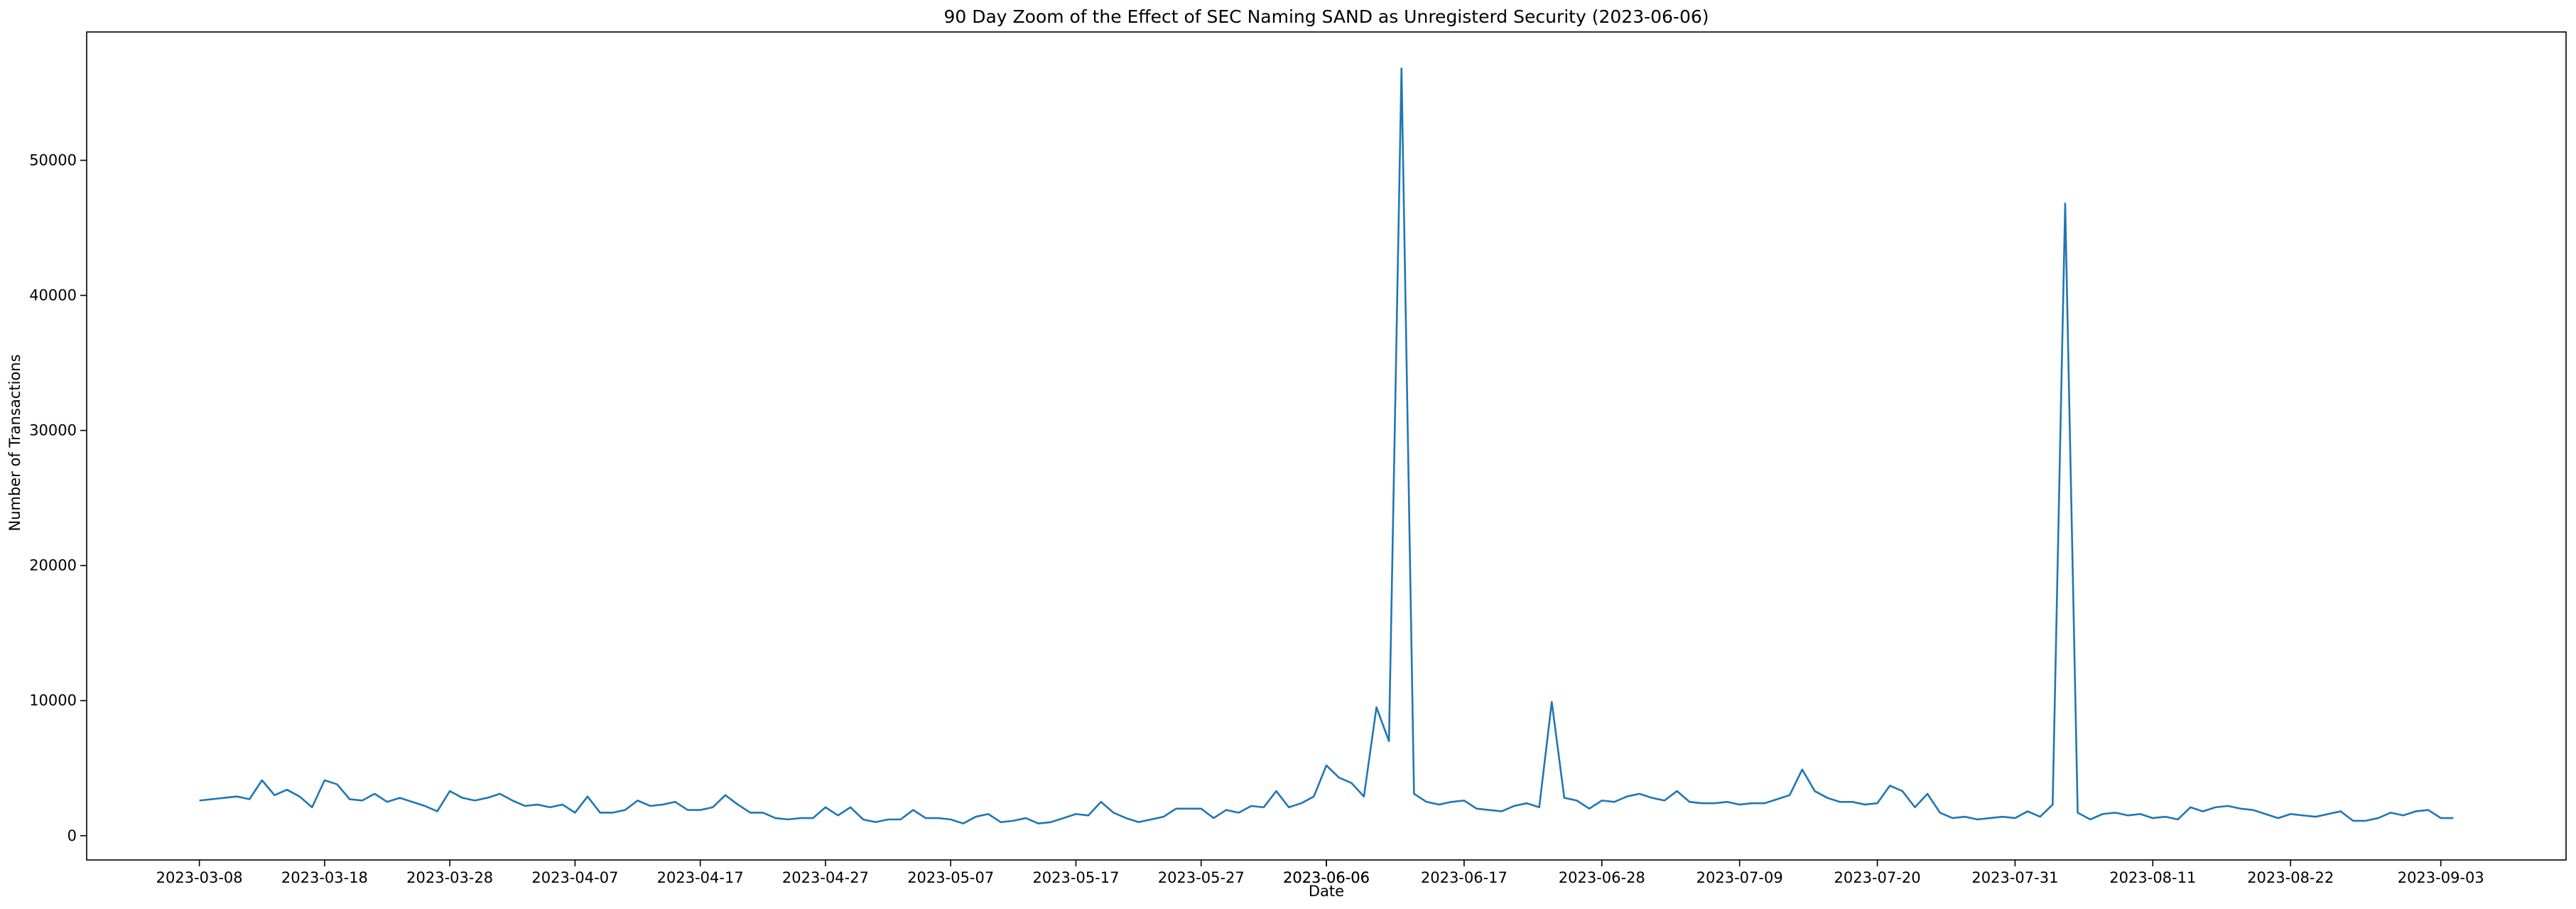  What do you see at coordinates (2152, 877) in the screenshot?
I see `x-tick-label: 2023-08-11` at bounding box center [2152, 877].